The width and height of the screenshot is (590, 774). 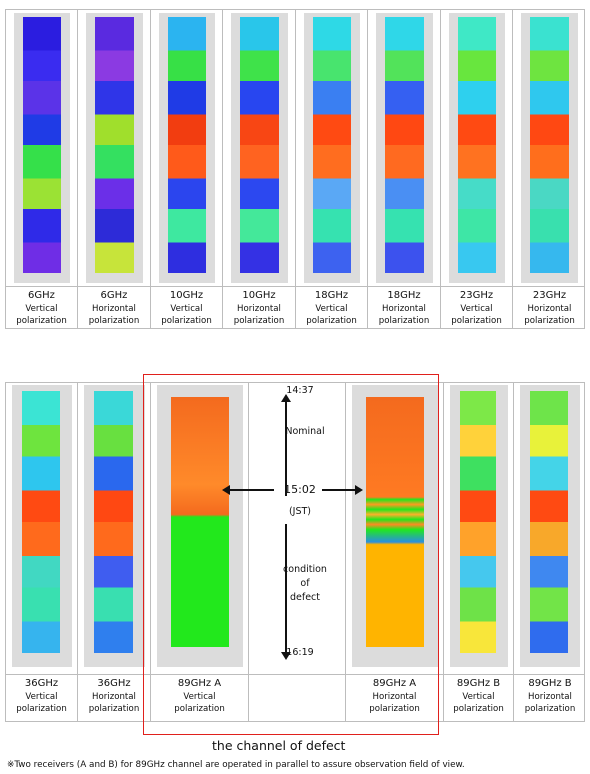 What do you see at coordinates (114, 308) in the screenshot?
I see `top_row-caption: 6GHz Horizontal polarization` at bounding box center [114, 308].